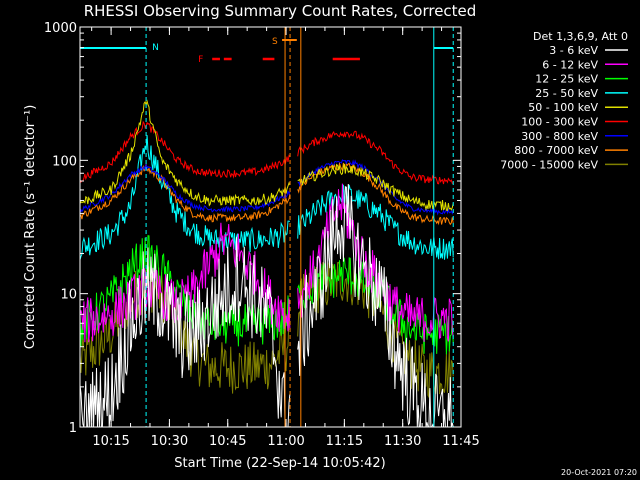  I want to click on legend-entry-label: 12 - 25 keV, so click(566, 79).